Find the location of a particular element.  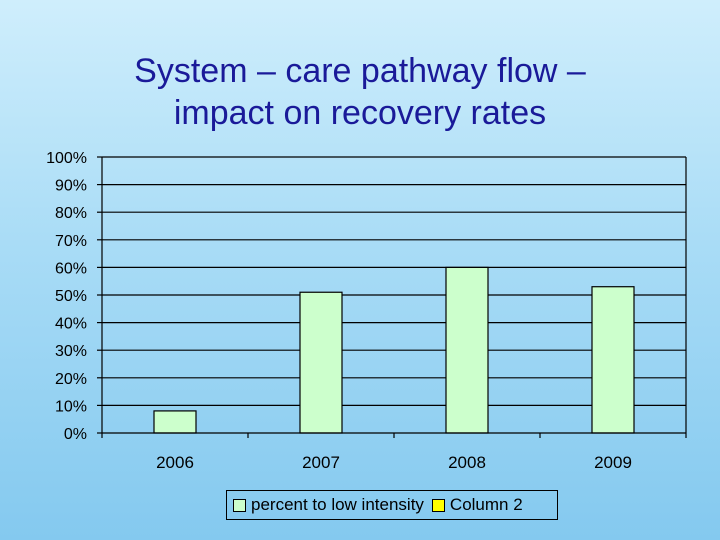

x-tick-label-2008: 2008 is located at coordinates (467, 462).